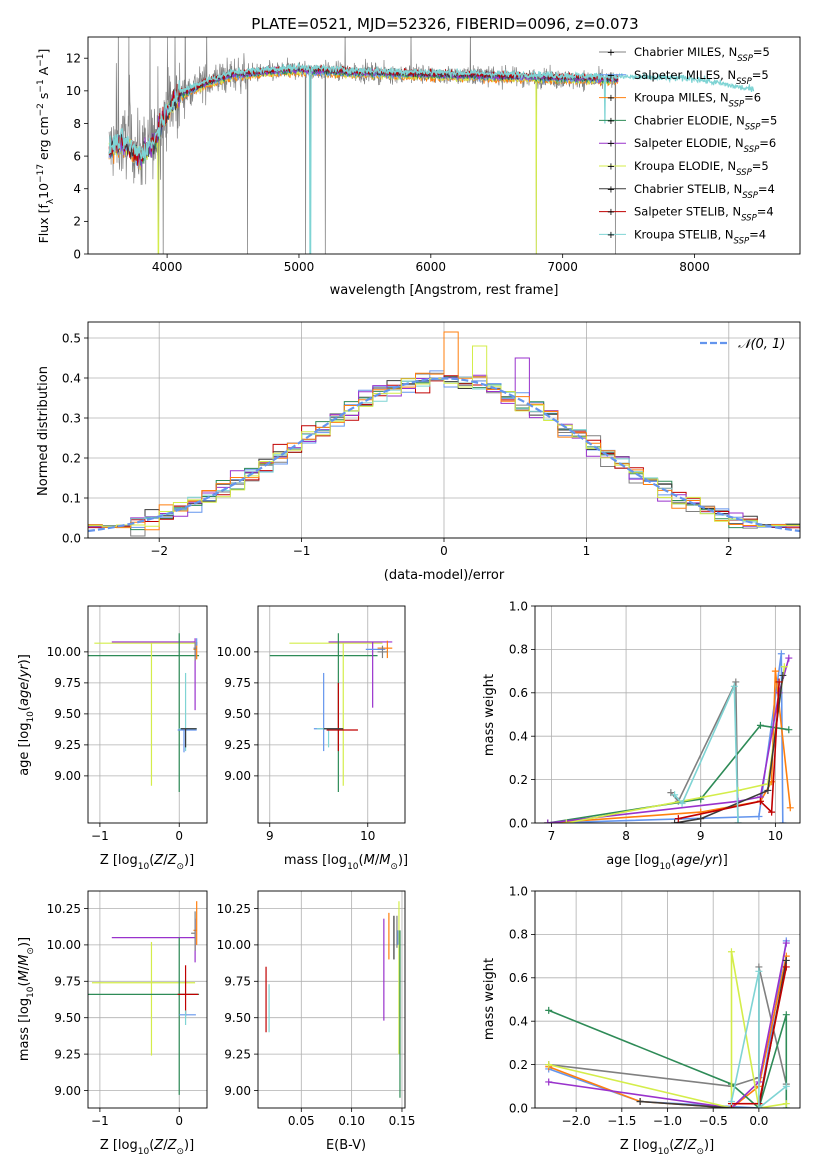  What do you see at coordinates (77, 254) in the screenshot?
I see `spectrum-ytick-label: 0` at bounding box center [77, 254].